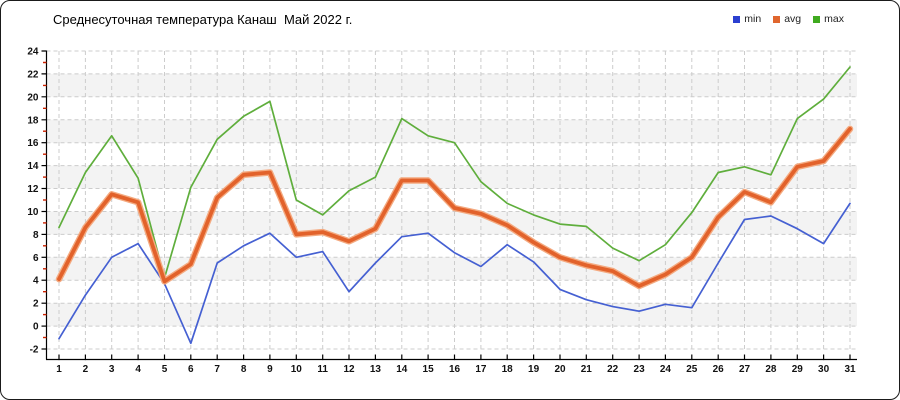 The width and height of the screenshot is (900, 400). What do you see at coordinates (349, 369) in the screenshot?
I see `x-tick-label: 12` at bounding box center [349, 369].